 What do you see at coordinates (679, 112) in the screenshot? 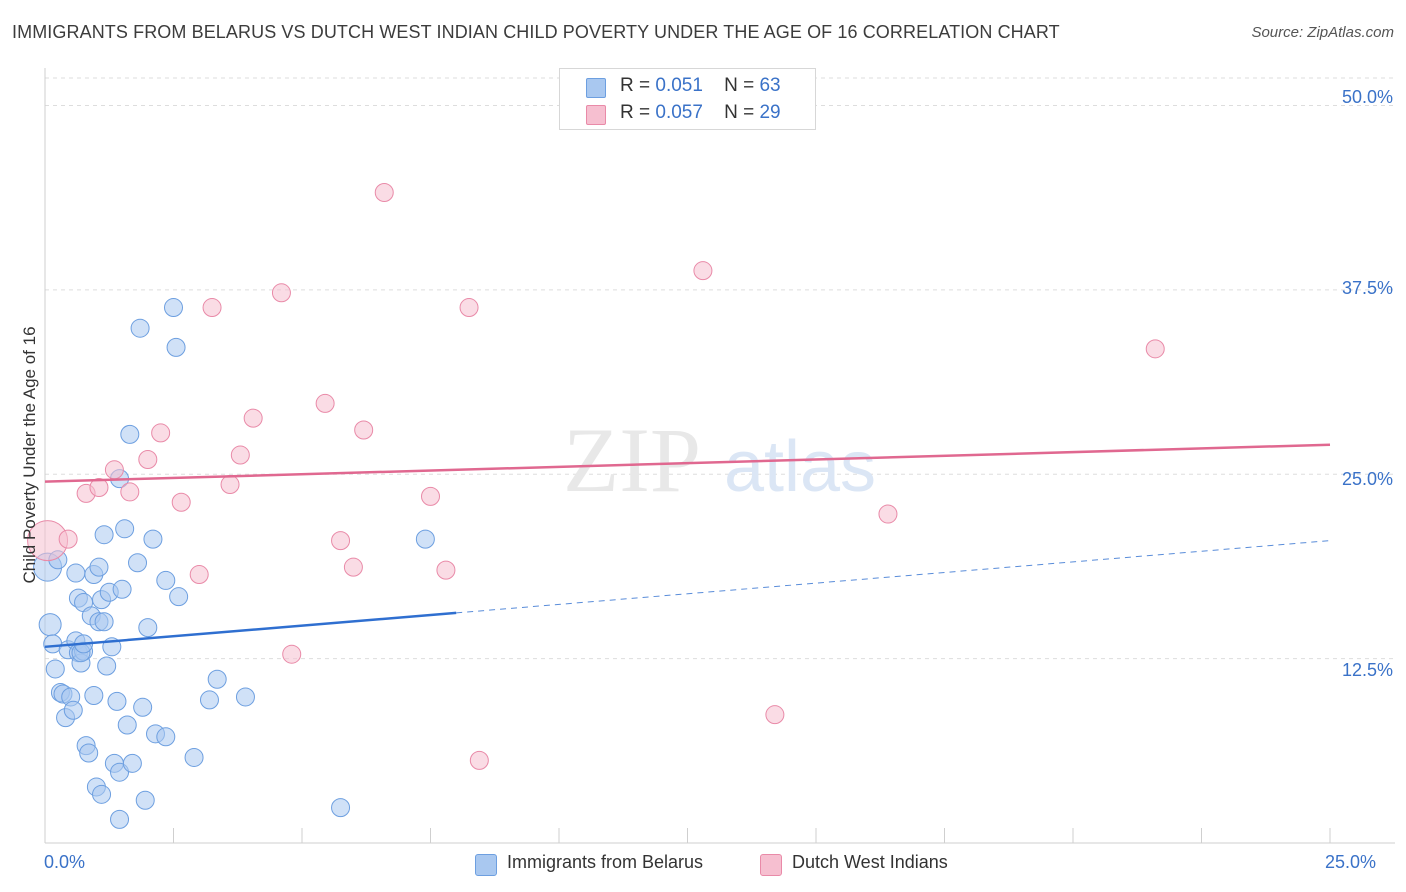
I see `legend-r-value: 0.057` at bounding box center [679, 112].